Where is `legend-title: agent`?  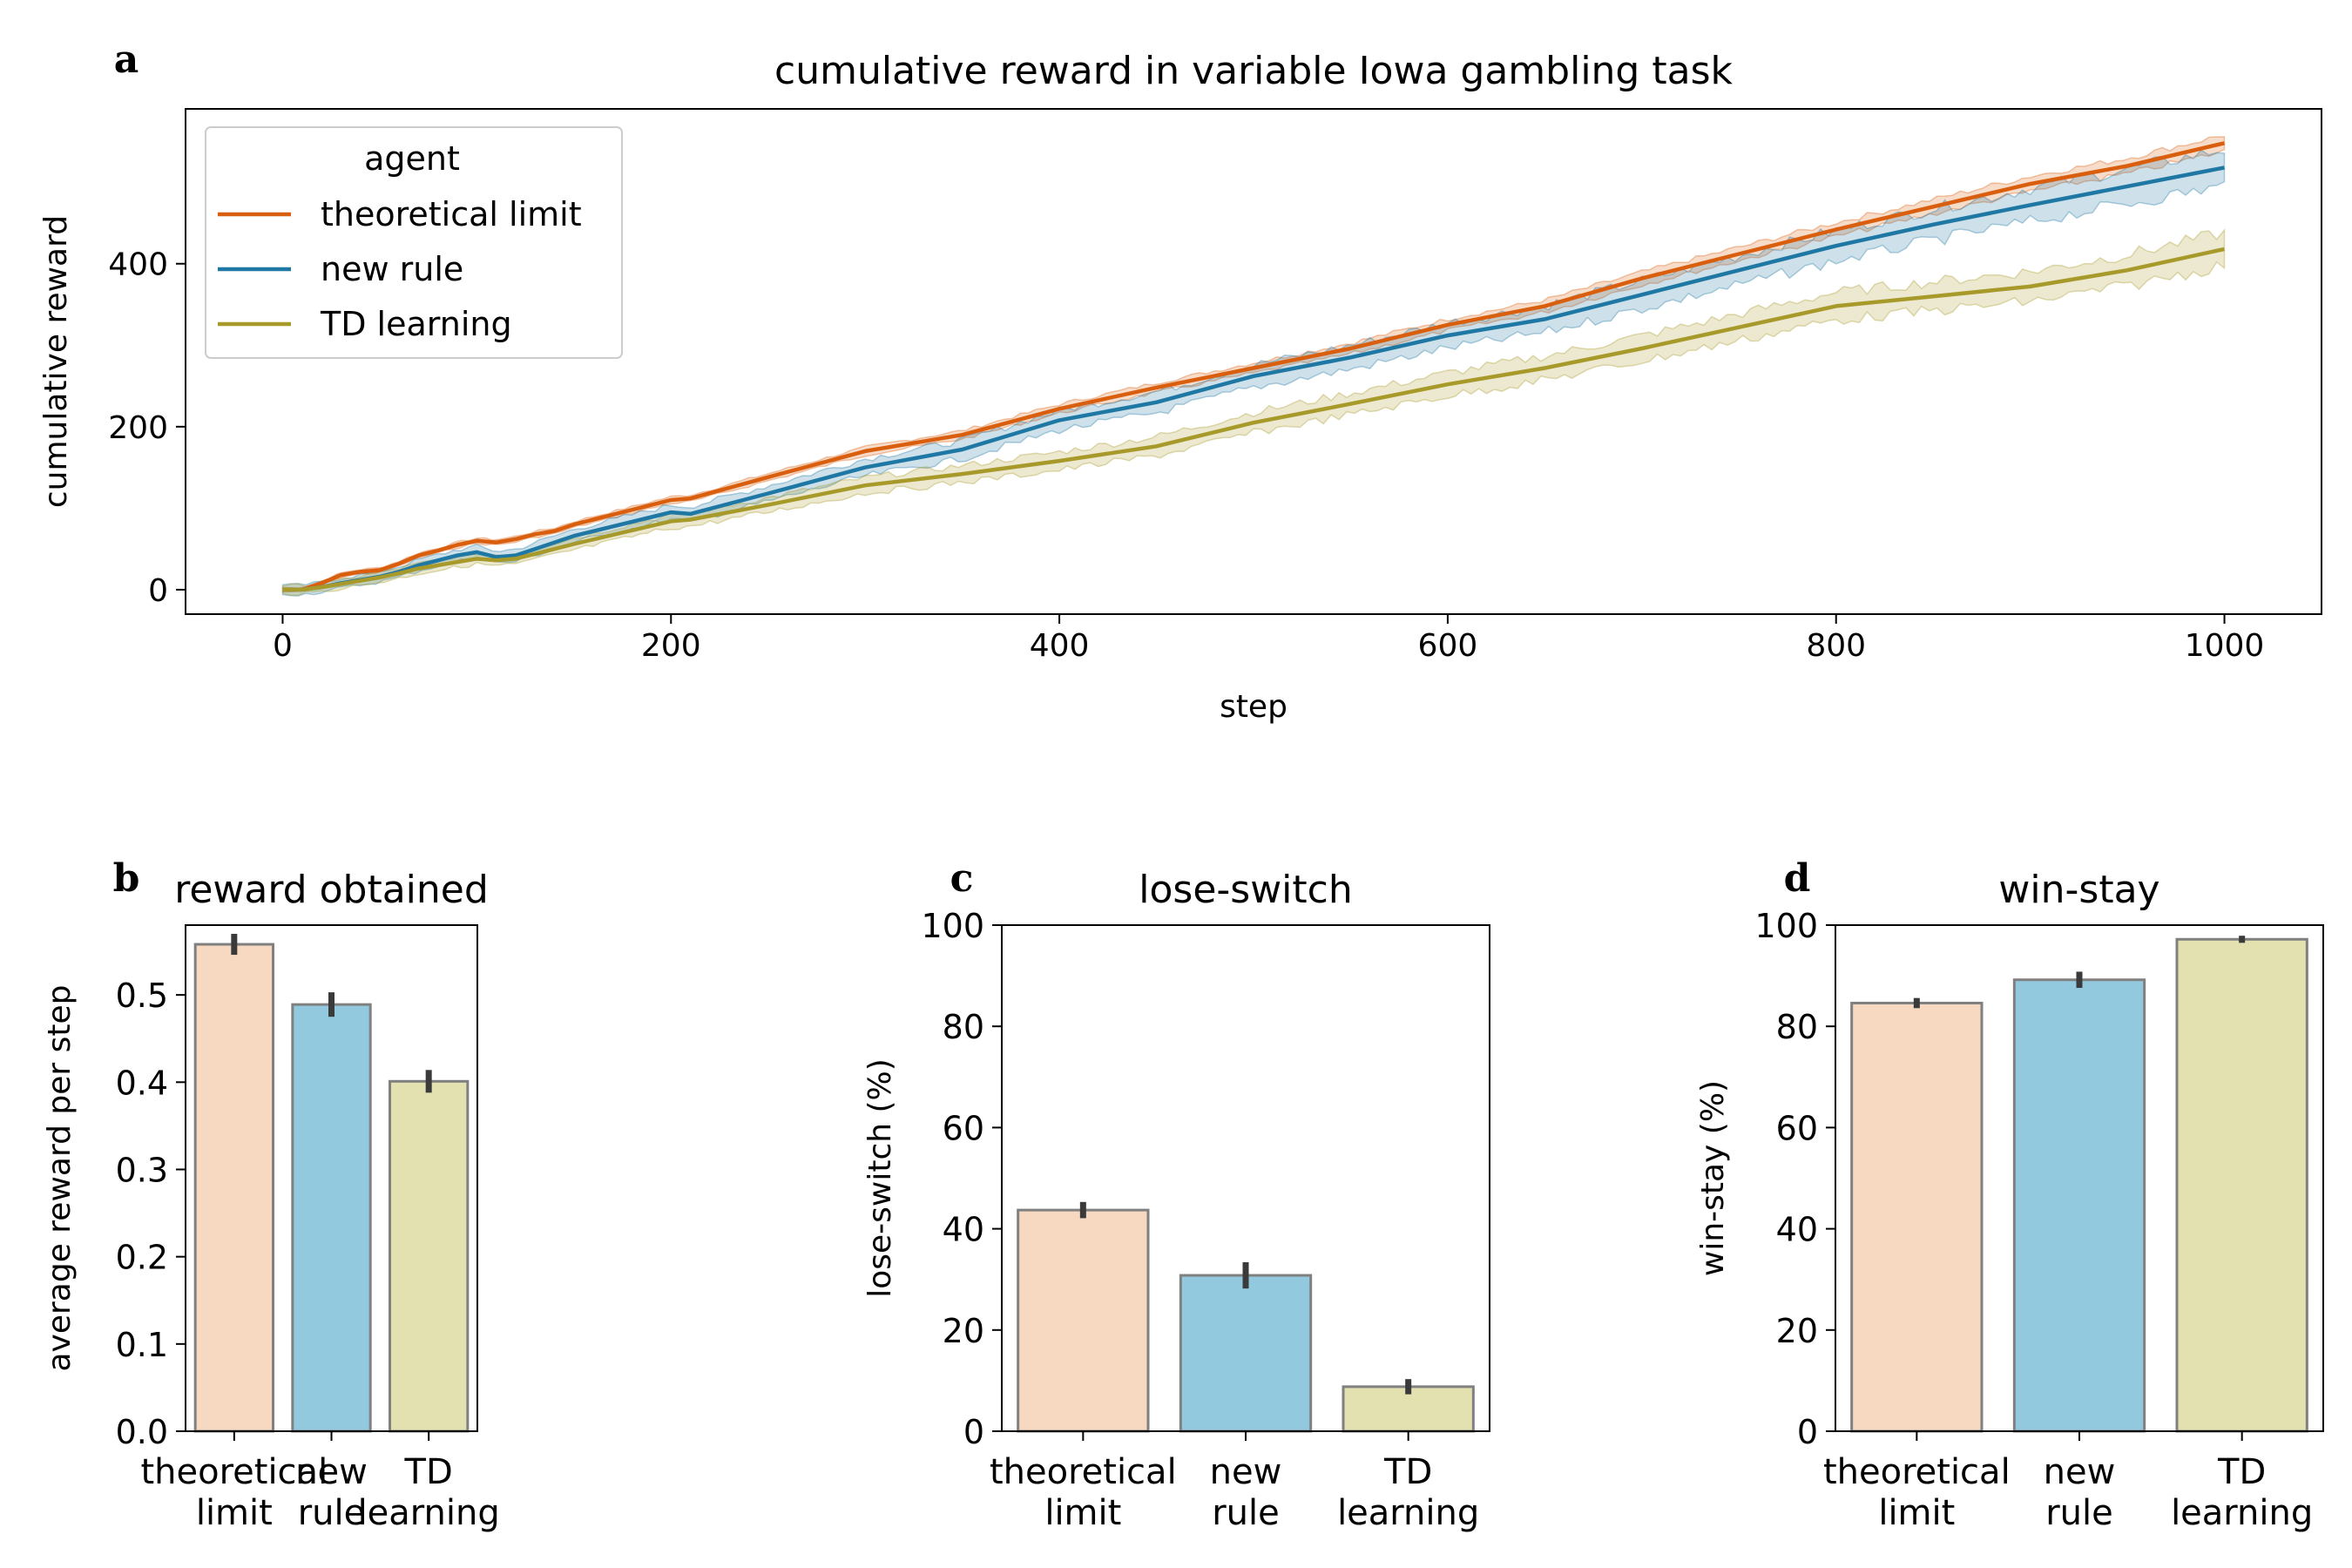
legend-title: agent is located at coordinates (412, 158).